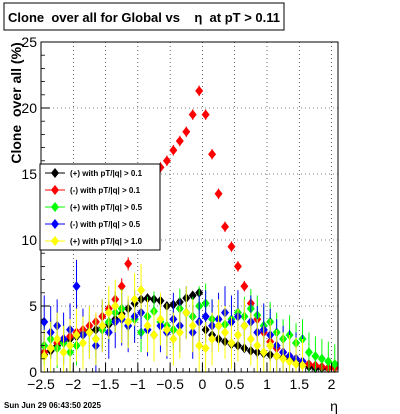 This screenshot has height=414, width=400. I want to click on y-axis: 0 5 10 15 20 25, so click(35, 207).